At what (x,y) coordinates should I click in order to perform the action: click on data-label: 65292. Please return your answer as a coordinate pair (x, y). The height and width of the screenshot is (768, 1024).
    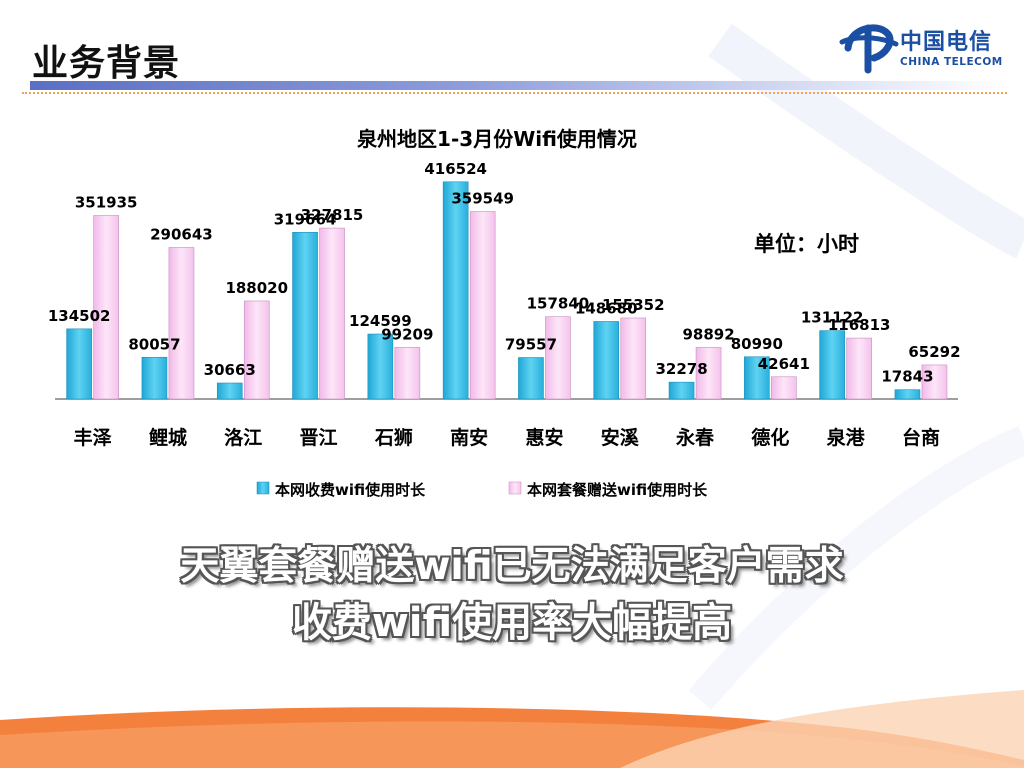
    Looking at the image, I should click on (934, 352).